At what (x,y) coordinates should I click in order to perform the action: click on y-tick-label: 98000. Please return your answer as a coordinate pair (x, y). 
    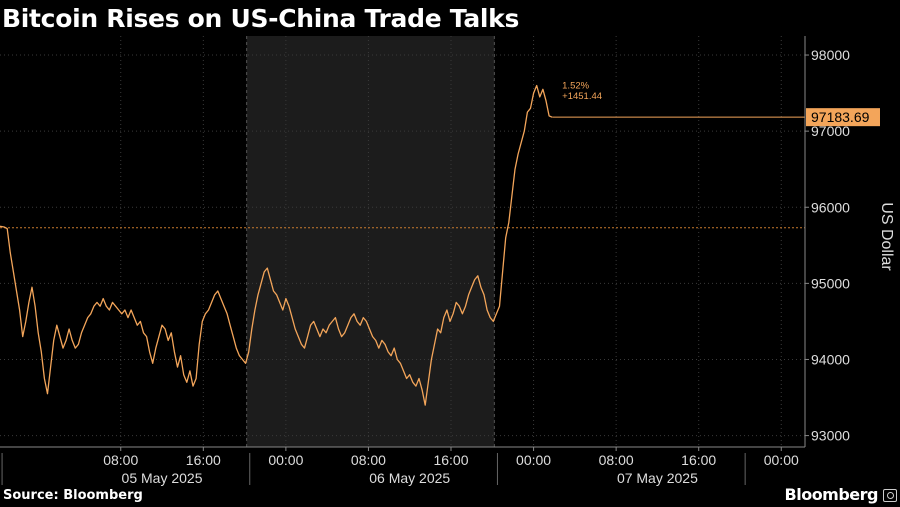
    Looking at the image, I should click on (830, 55).